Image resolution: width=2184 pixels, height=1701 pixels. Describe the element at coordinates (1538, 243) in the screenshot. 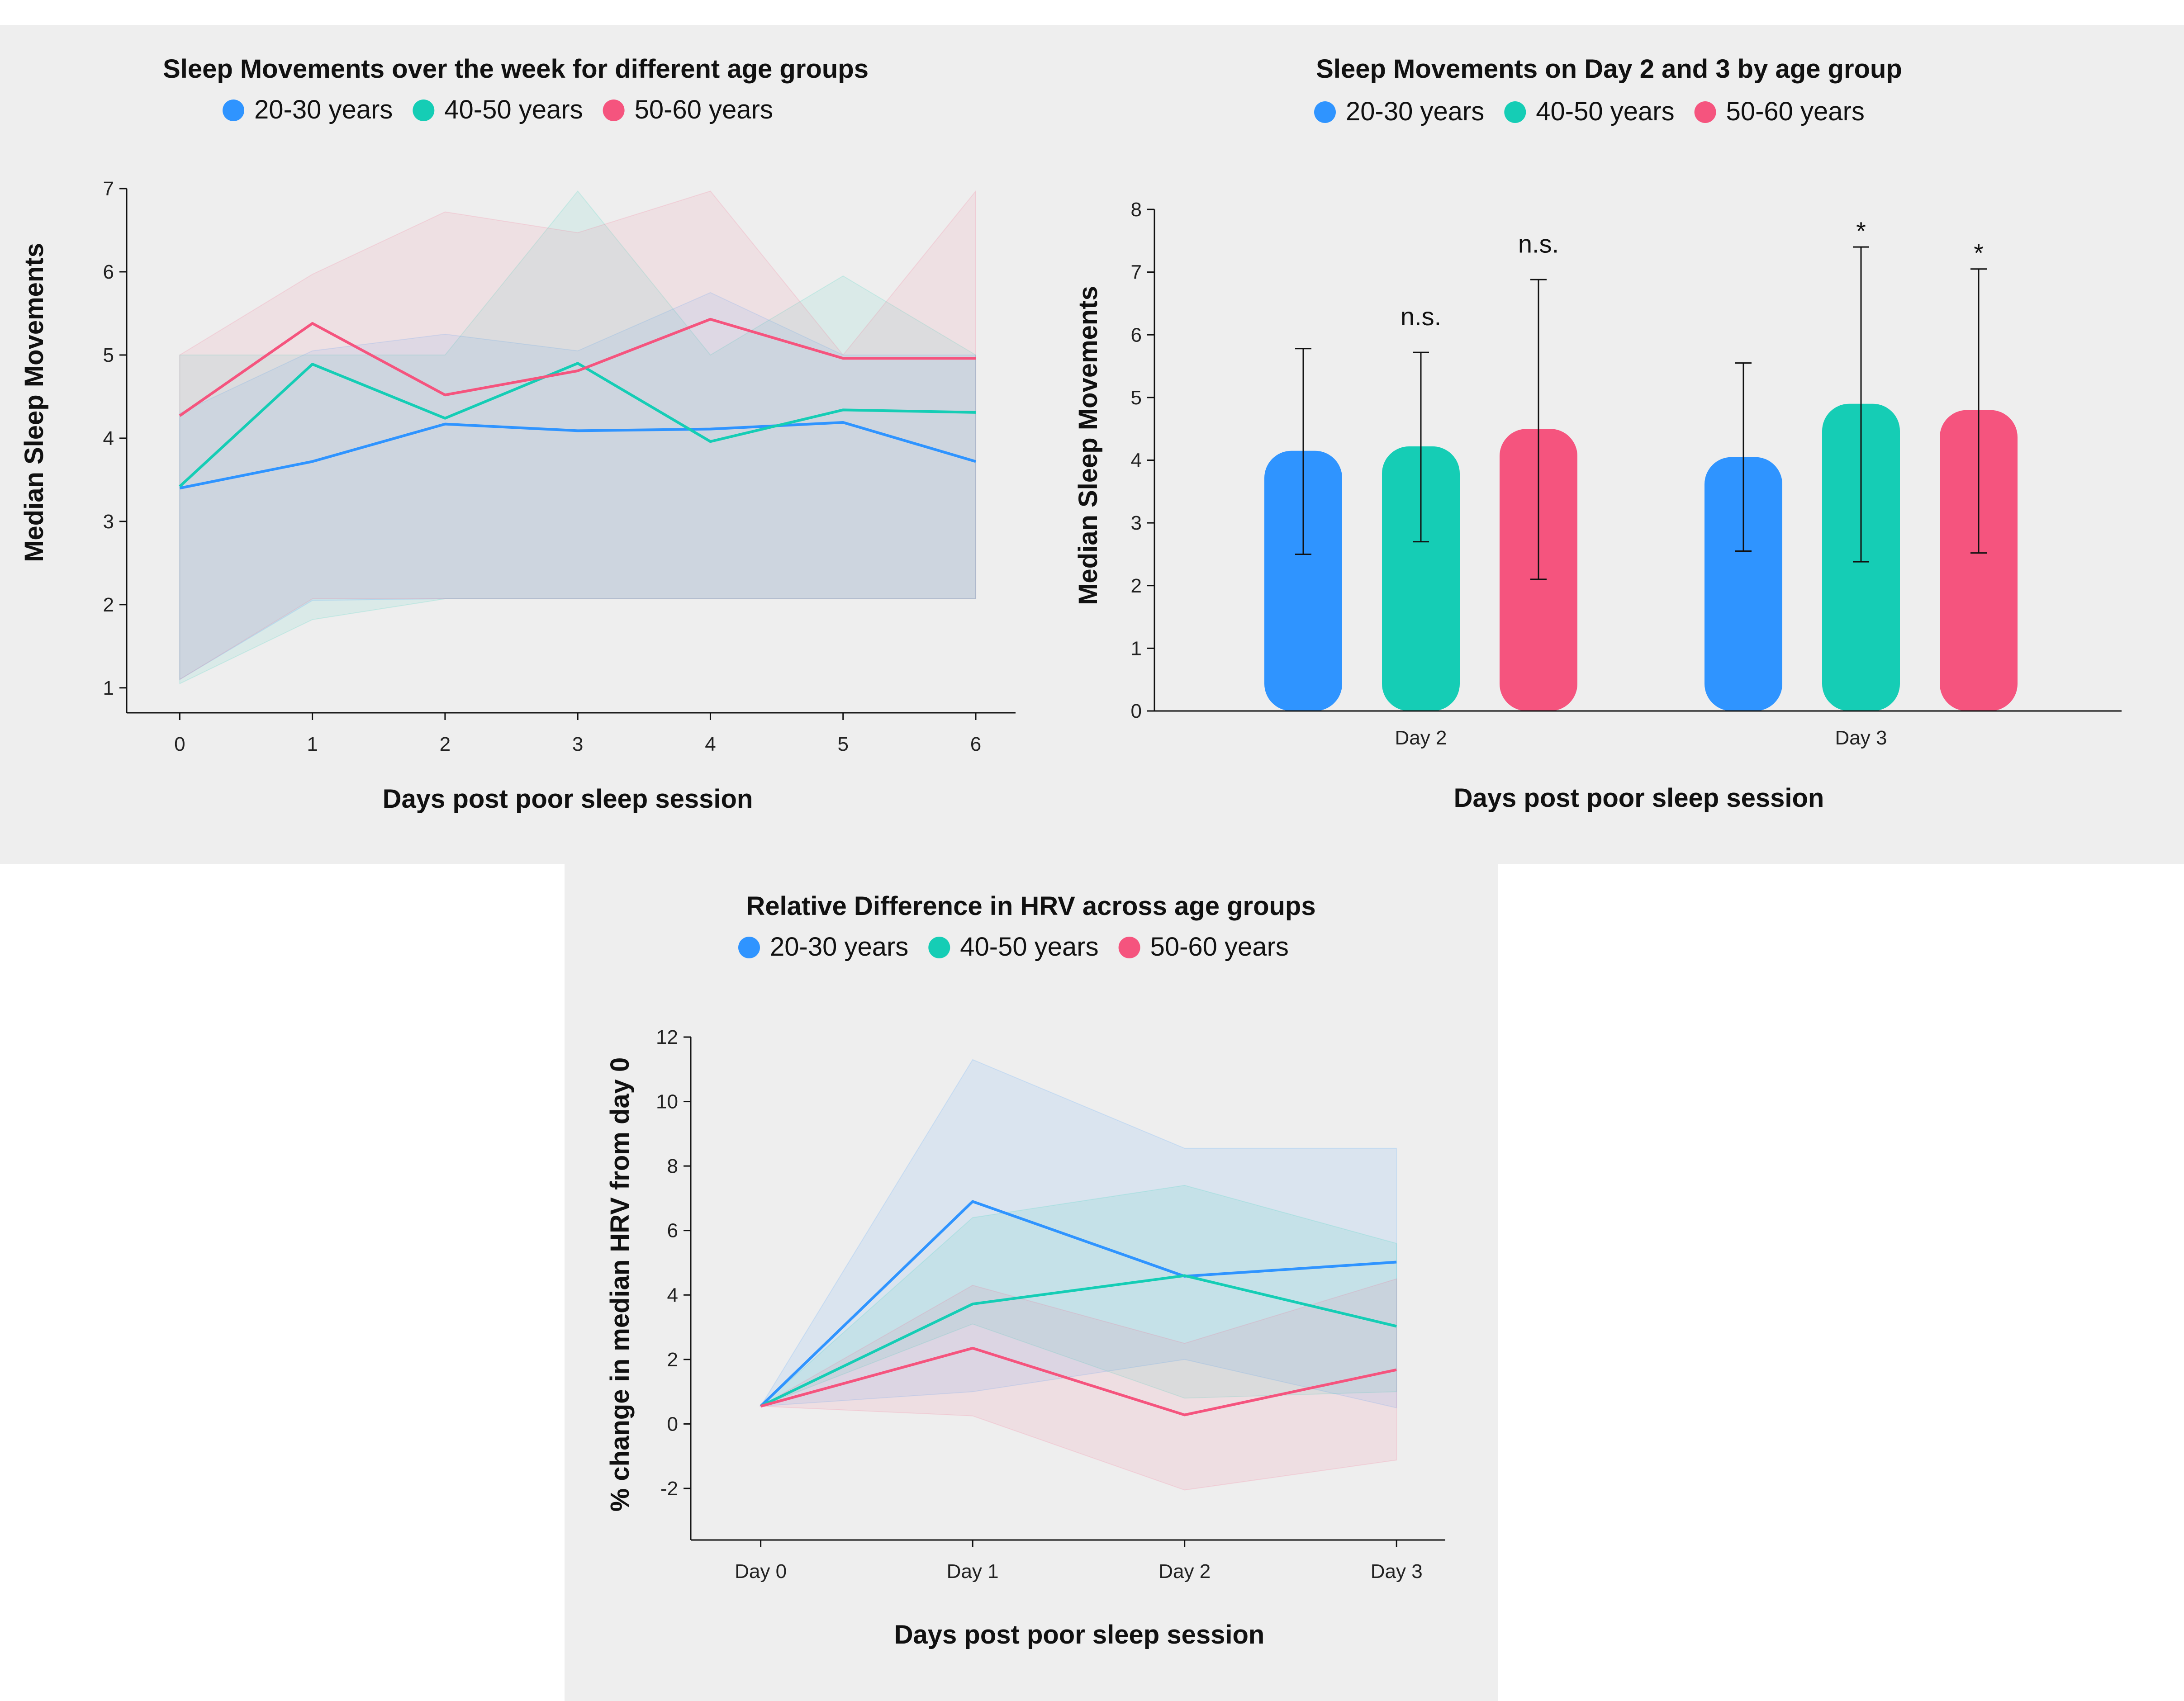

I see `significance-label-2-0: n.s.` at that location.